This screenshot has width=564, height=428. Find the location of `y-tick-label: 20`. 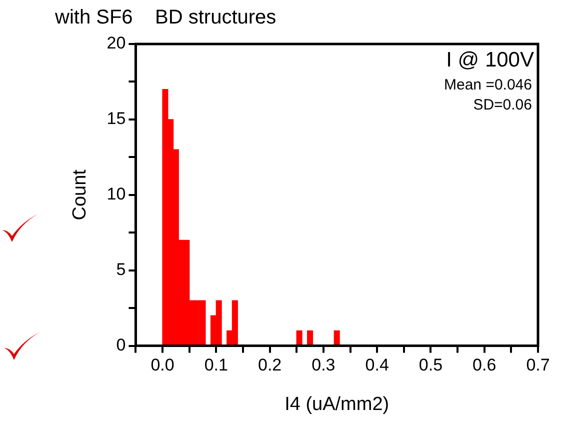

y-tick-label: 20 is located at coordinates (116, 43).